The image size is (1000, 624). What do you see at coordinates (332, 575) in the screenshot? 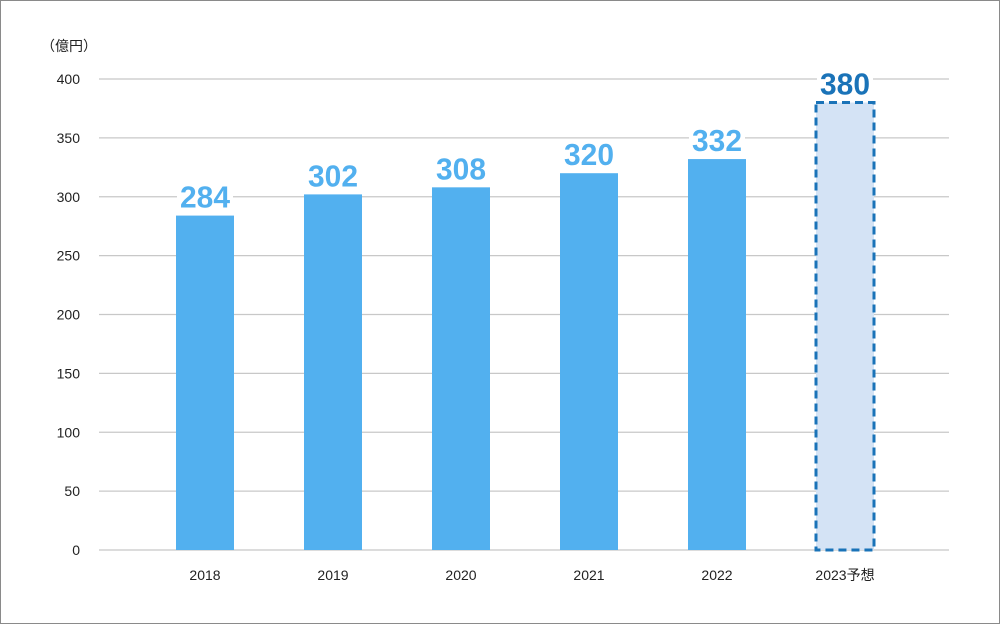
I see `x-tick-label: 2019` at bounding box center [332, 575].